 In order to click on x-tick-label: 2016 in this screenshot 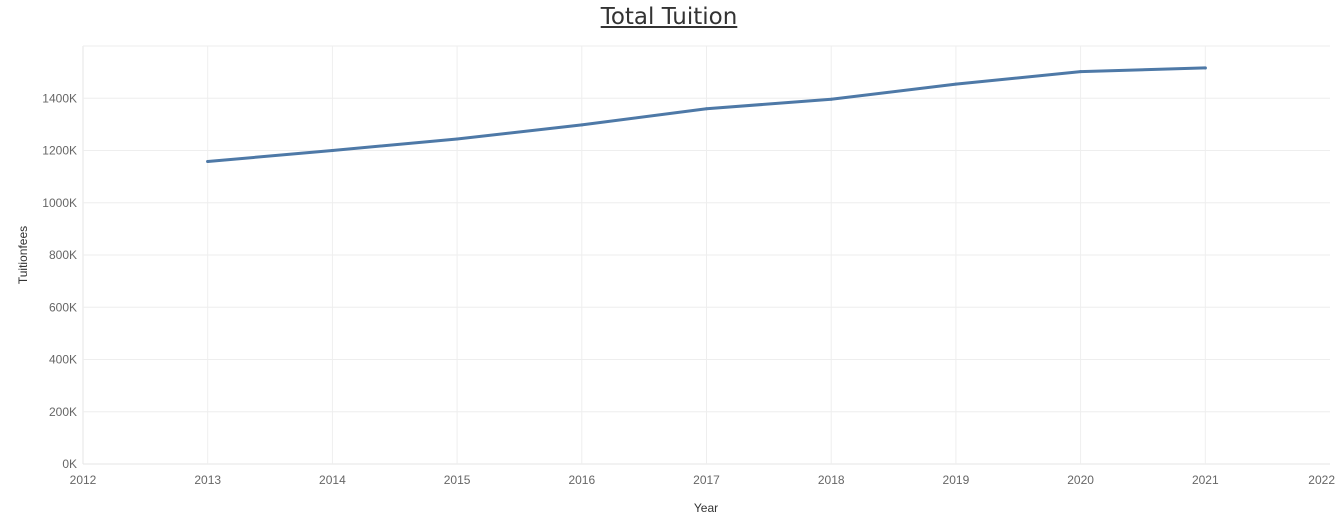, I will do `click(581, 480)`.